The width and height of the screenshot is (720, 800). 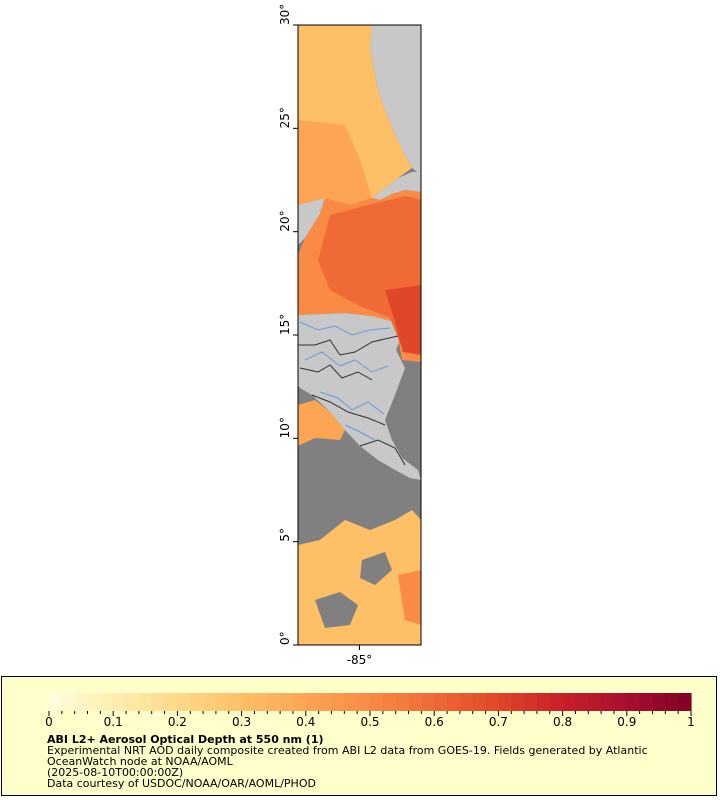 I want to click on lat-tick-label: 25°, so click(x=285, y=117).